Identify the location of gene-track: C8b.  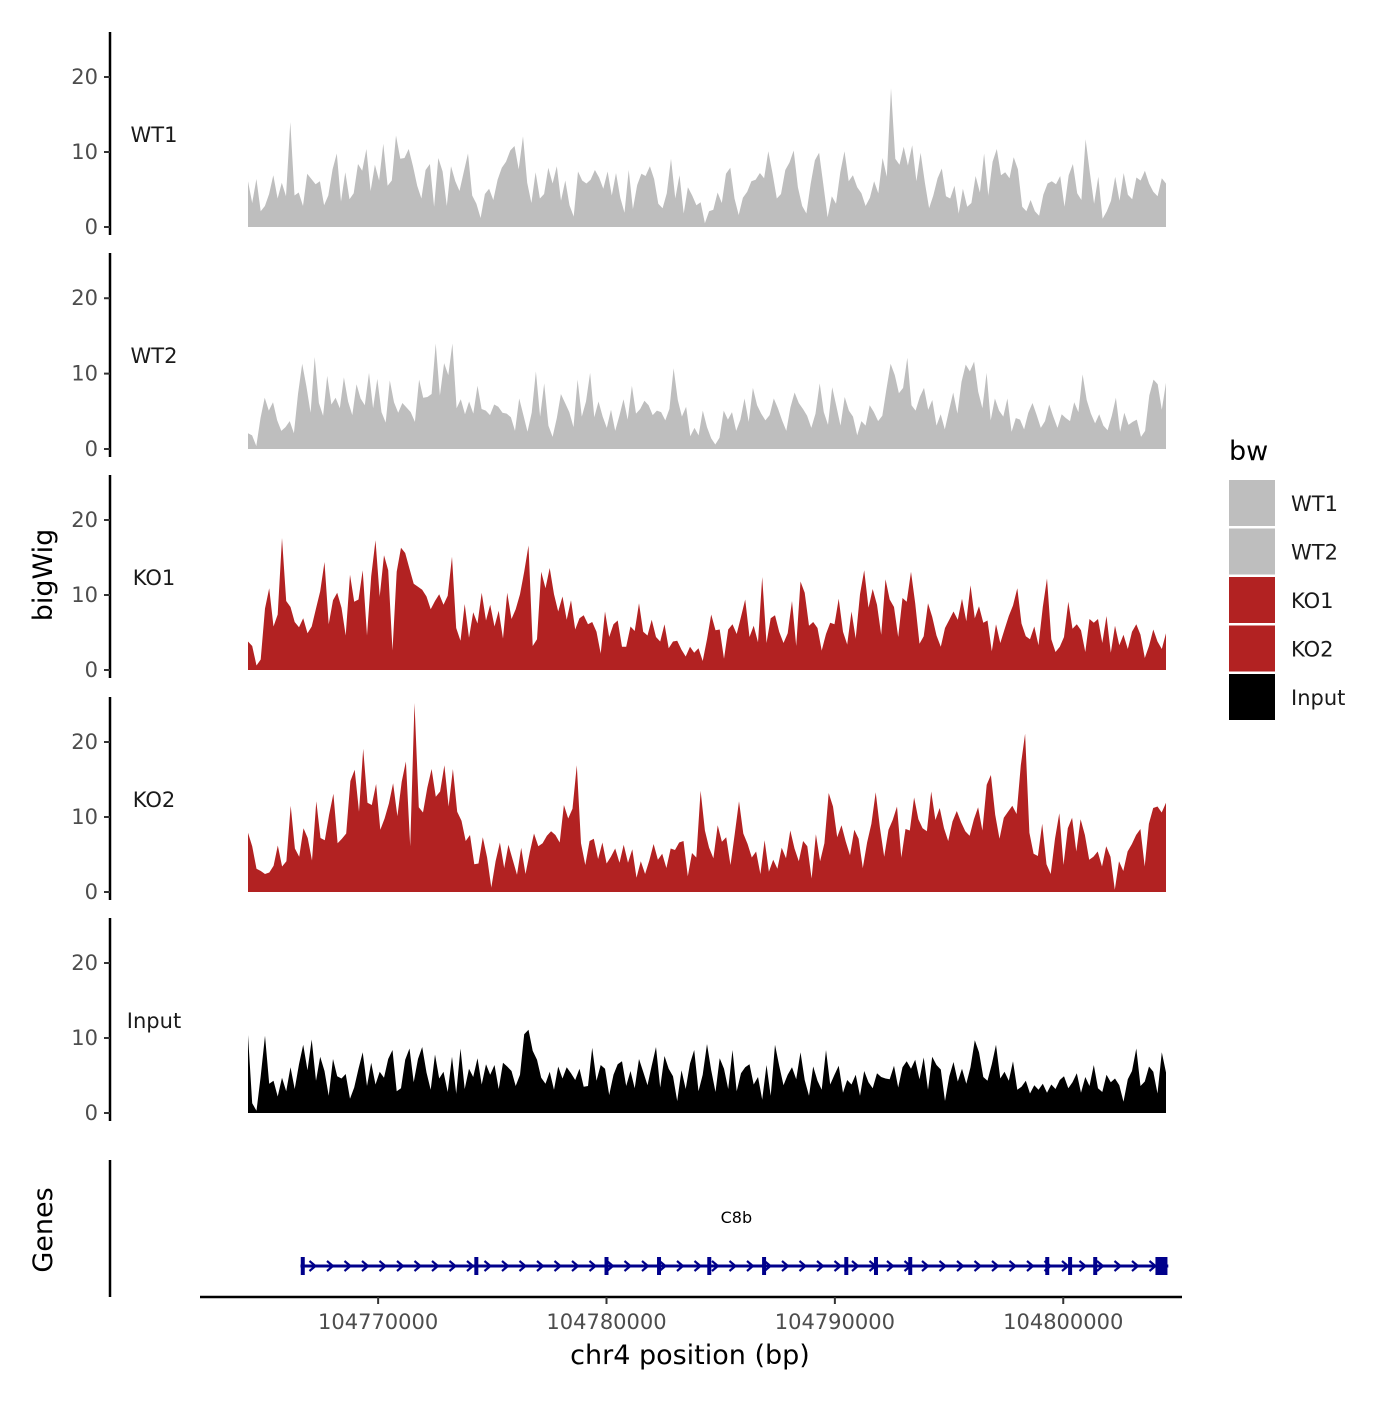
(638, 1228).